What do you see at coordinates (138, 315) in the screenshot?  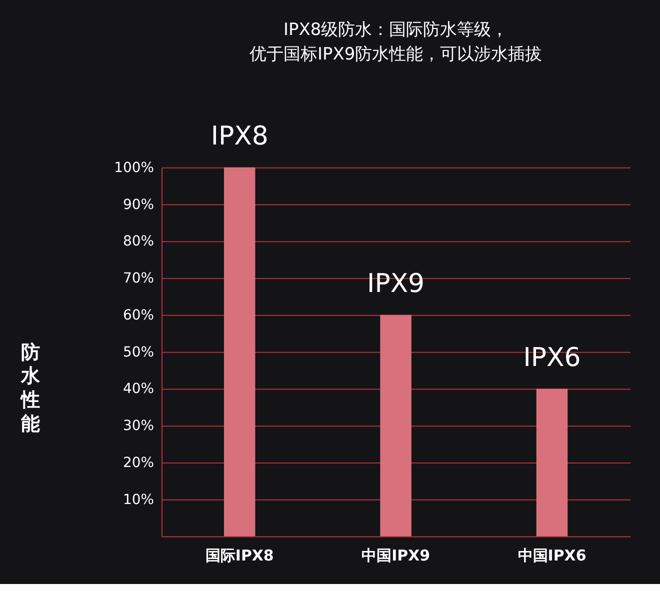 I see `y-tick-label: 60%` at bounding box center [138, 315].